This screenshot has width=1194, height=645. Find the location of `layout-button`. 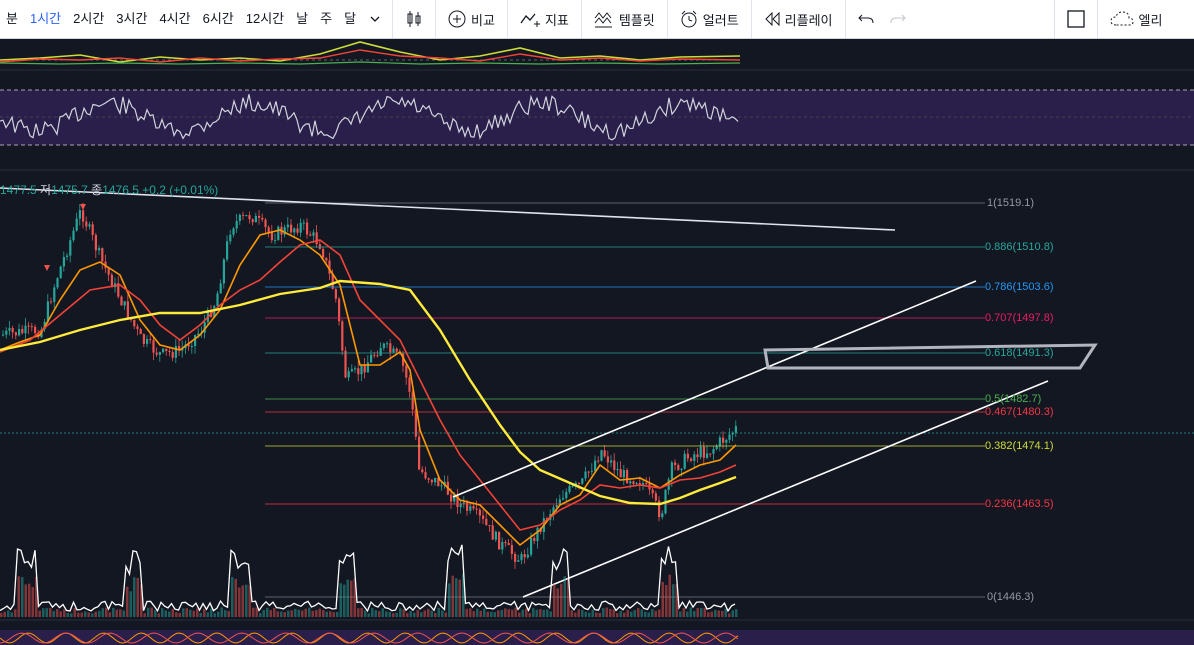

layout-button is located at coordinates (1076, 19).